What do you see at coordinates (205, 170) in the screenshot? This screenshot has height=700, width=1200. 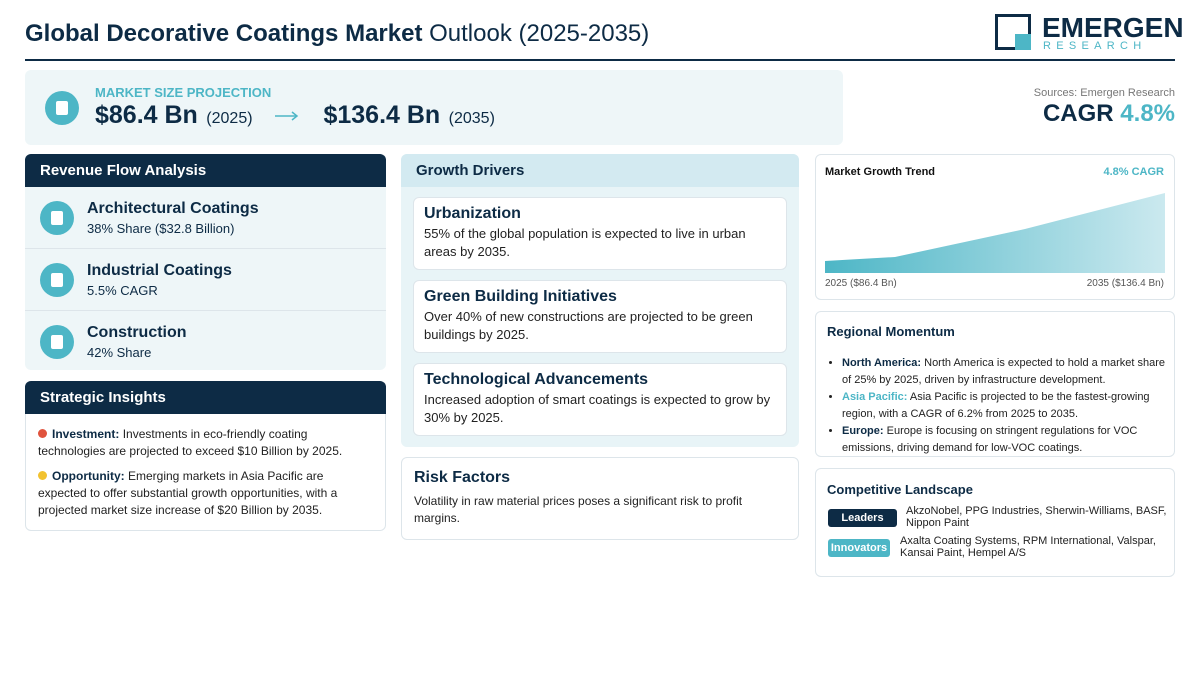 I see `revenue-title: Revenue Flow Analysis` at bounding box center [205, 170].